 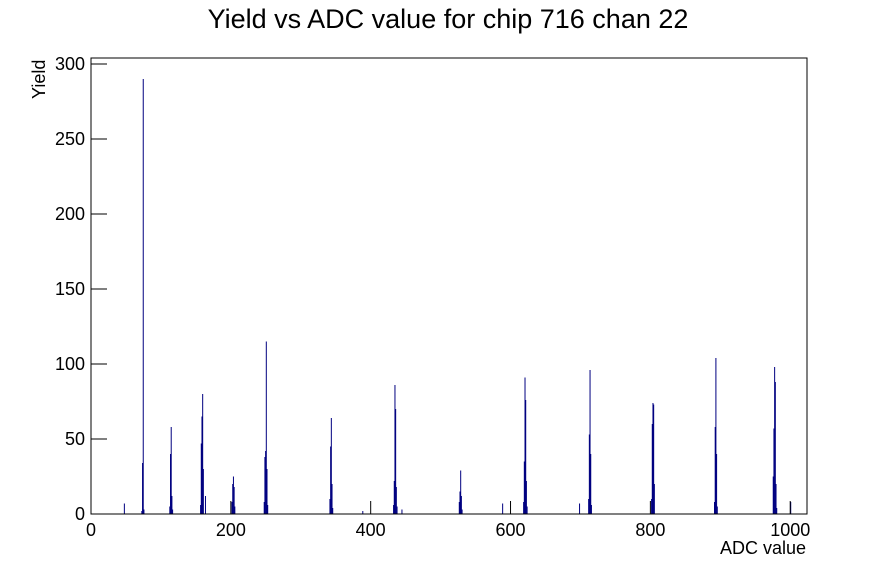 I want to click on y-tick-label: 250, so click(x=70, y=139).